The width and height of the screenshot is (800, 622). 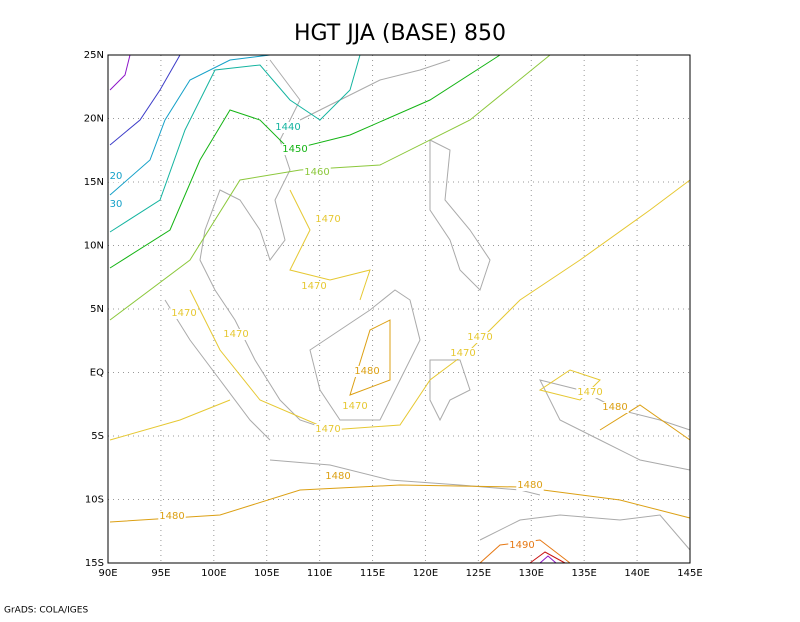 I want to click on y-tick-label: 20N, so click(x=94, y=119).